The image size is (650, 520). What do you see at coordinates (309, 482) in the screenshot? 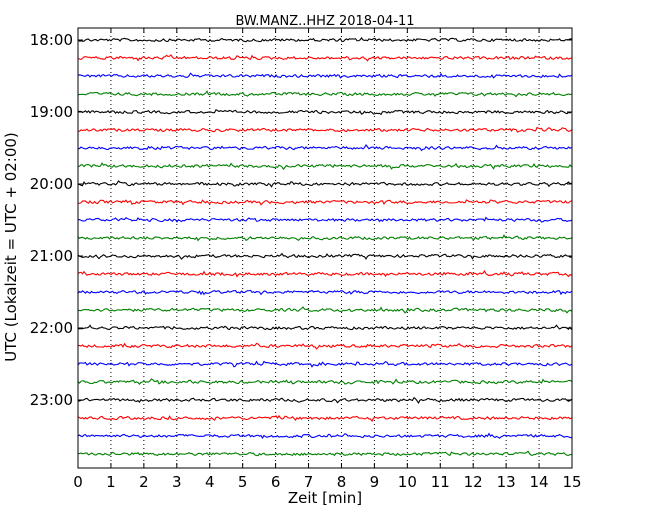
I see `x-tick-label: 7` at bounding box center [309, 482].